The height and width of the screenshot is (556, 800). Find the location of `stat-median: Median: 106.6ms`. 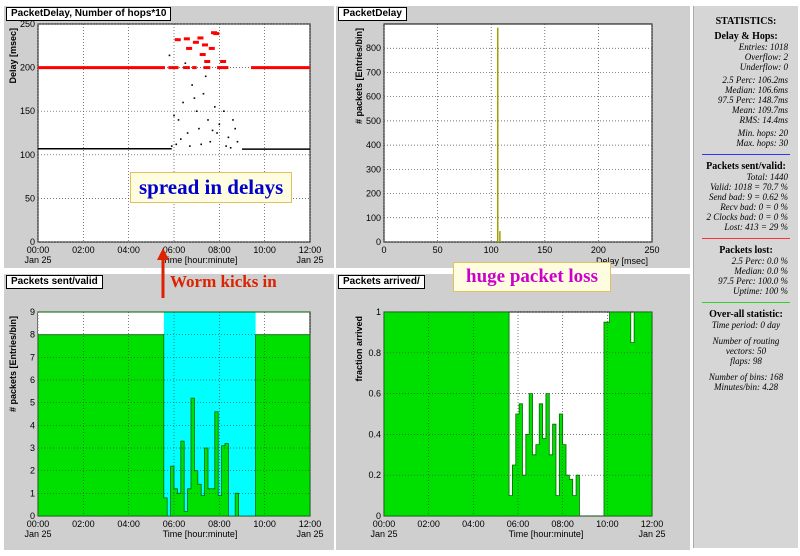

stat-median: Median: 106.6ms is located at coordinates (756, 90).